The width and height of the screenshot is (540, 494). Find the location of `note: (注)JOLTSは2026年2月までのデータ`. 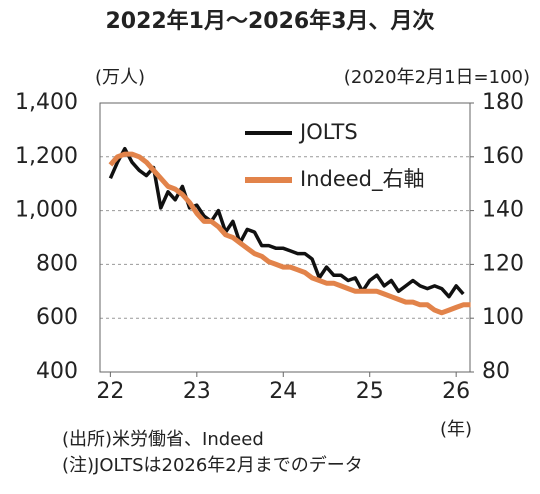

note: (注)JOLTSは2026年2月までのデータ is located at coordinates (212, 465).